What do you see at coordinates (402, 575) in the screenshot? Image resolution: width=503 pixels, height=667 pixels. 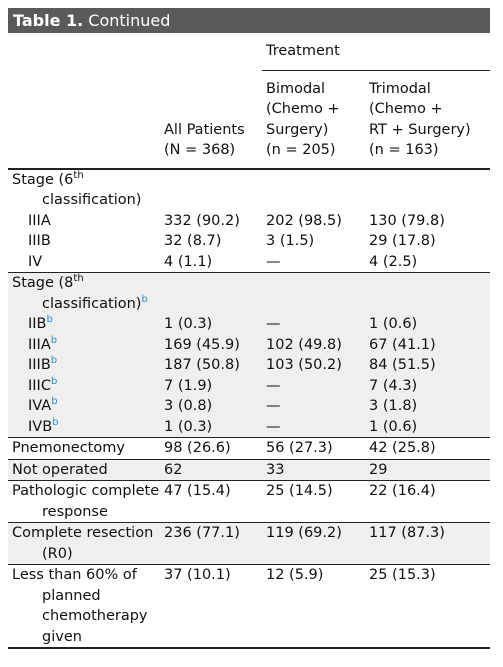 I see `data-cell: 25 (15.3)` at bounding box center [402, 575].